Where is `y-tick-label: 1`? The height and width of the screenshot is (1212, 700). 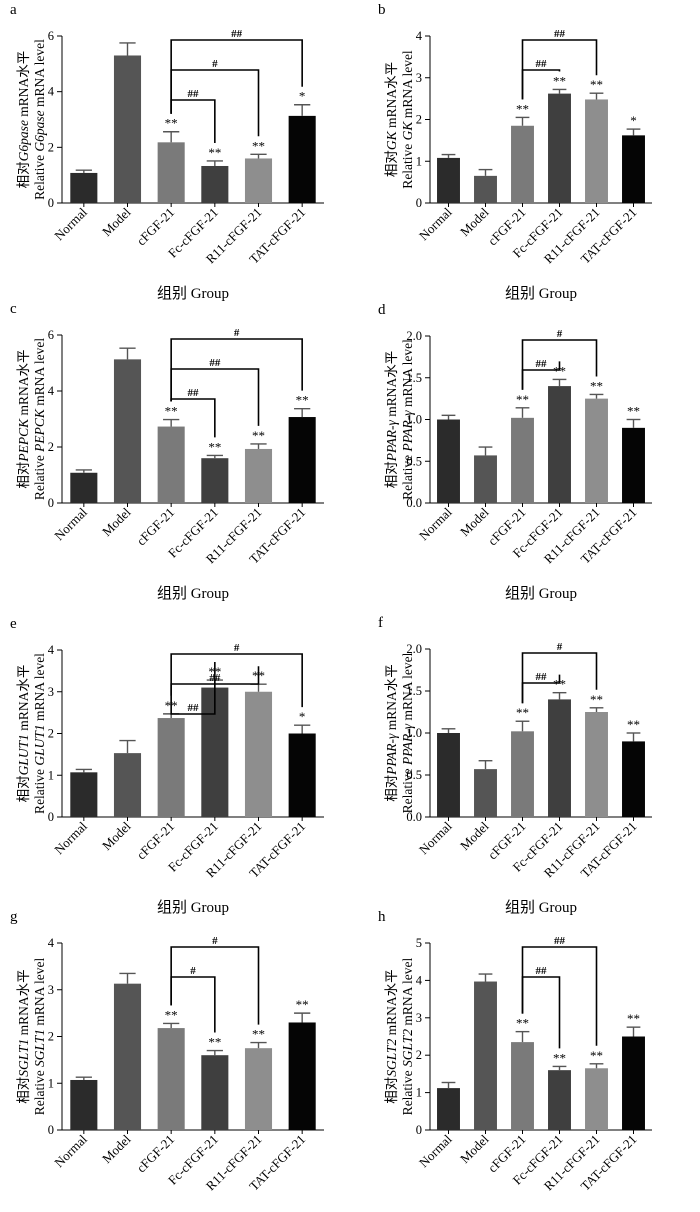
y-tick-label: 1 is located at coordinates (419, 1093).